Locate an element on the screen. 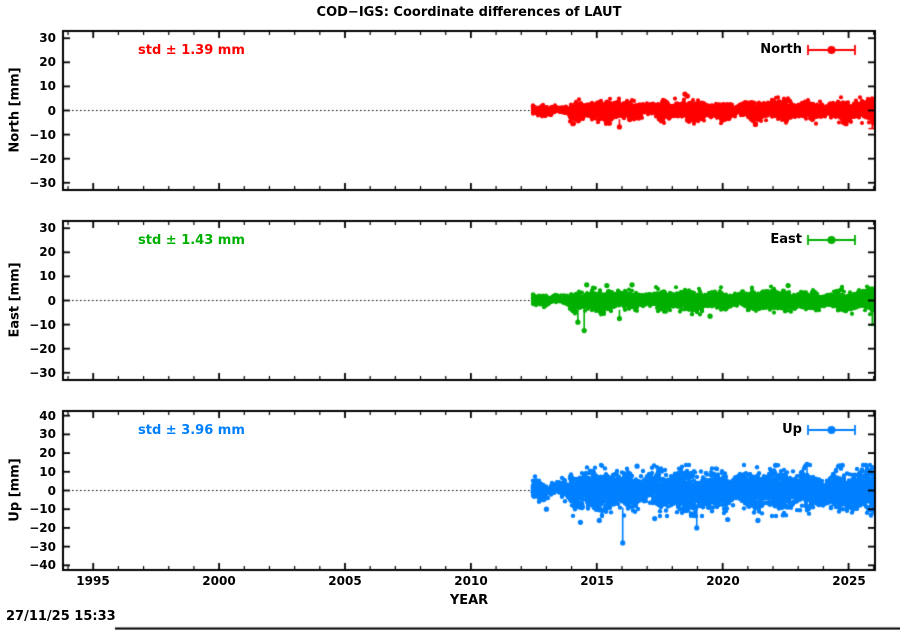 This screenshot has height=630, width=900. north-y-tick-label-10: 10 is located at coordinates (47, 86).